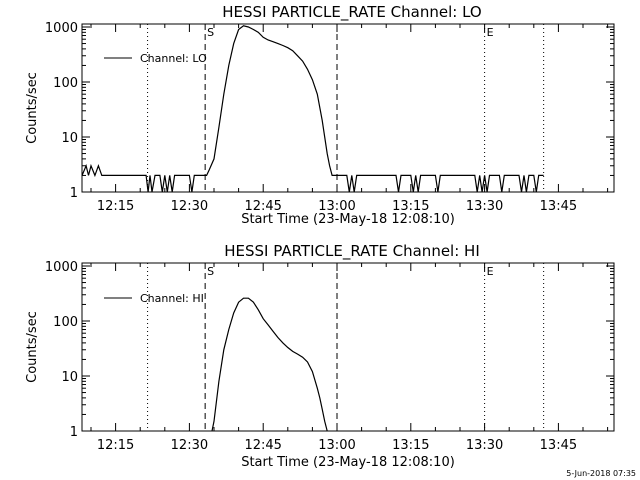 The height and width of the screenshot is (480, 640). Describe the element at coordinates (352, 251) in the screenshot. I see `chart-title: HESSI PARTICLE_RATE Channel: HI` at that location.